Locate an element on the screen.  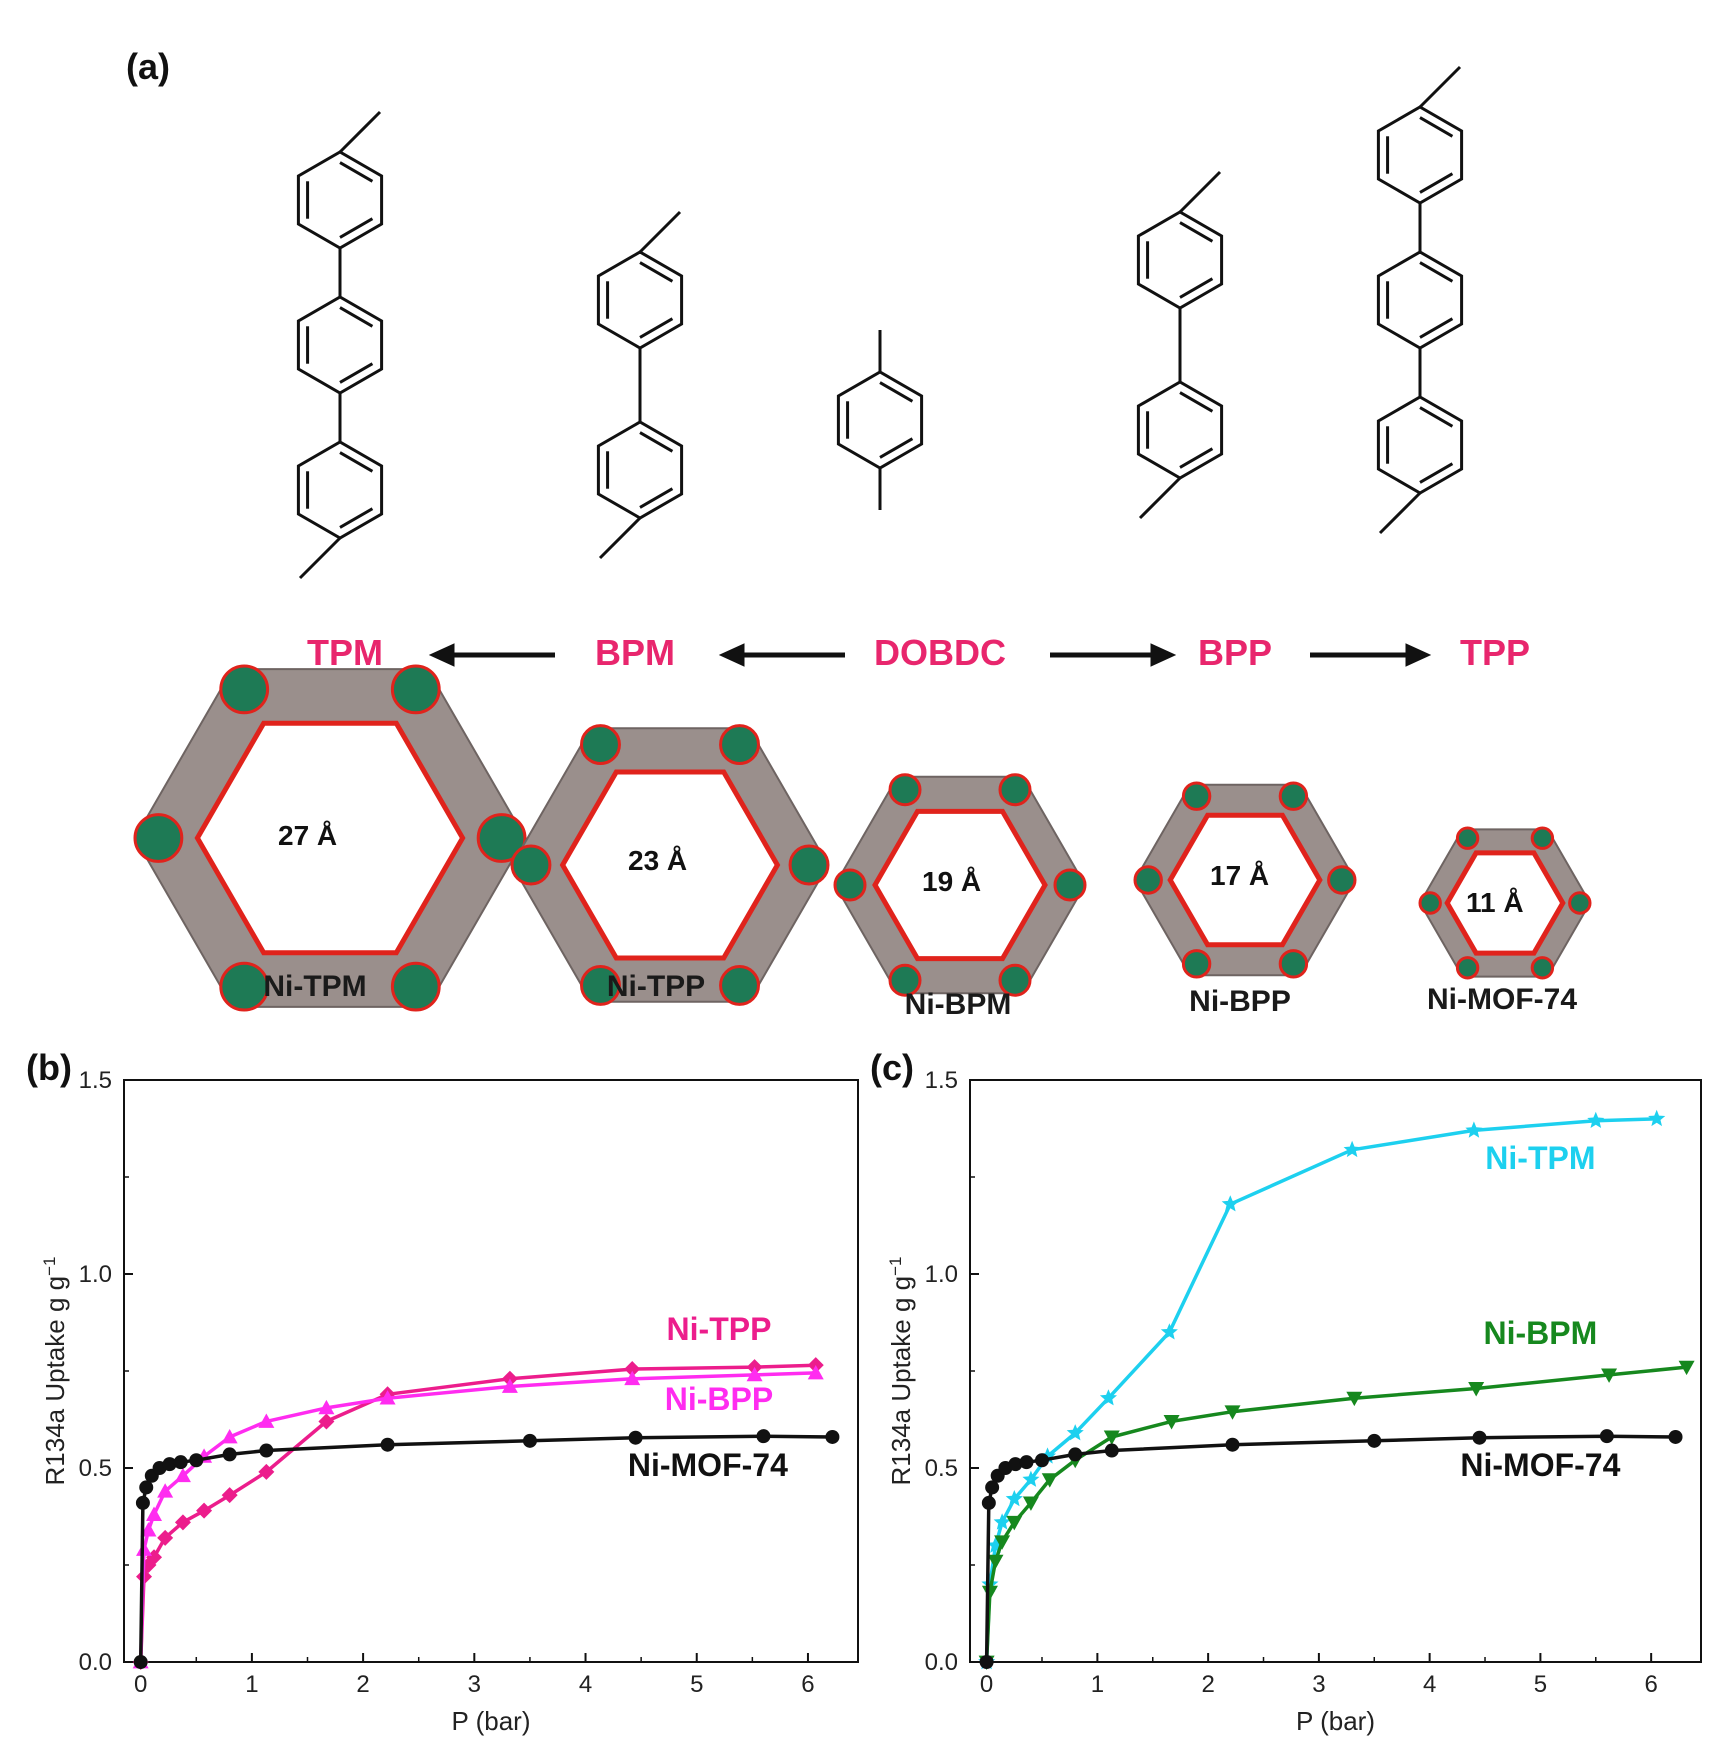
pore-channel-ni-bpp is located at coordinates (1245, 880).